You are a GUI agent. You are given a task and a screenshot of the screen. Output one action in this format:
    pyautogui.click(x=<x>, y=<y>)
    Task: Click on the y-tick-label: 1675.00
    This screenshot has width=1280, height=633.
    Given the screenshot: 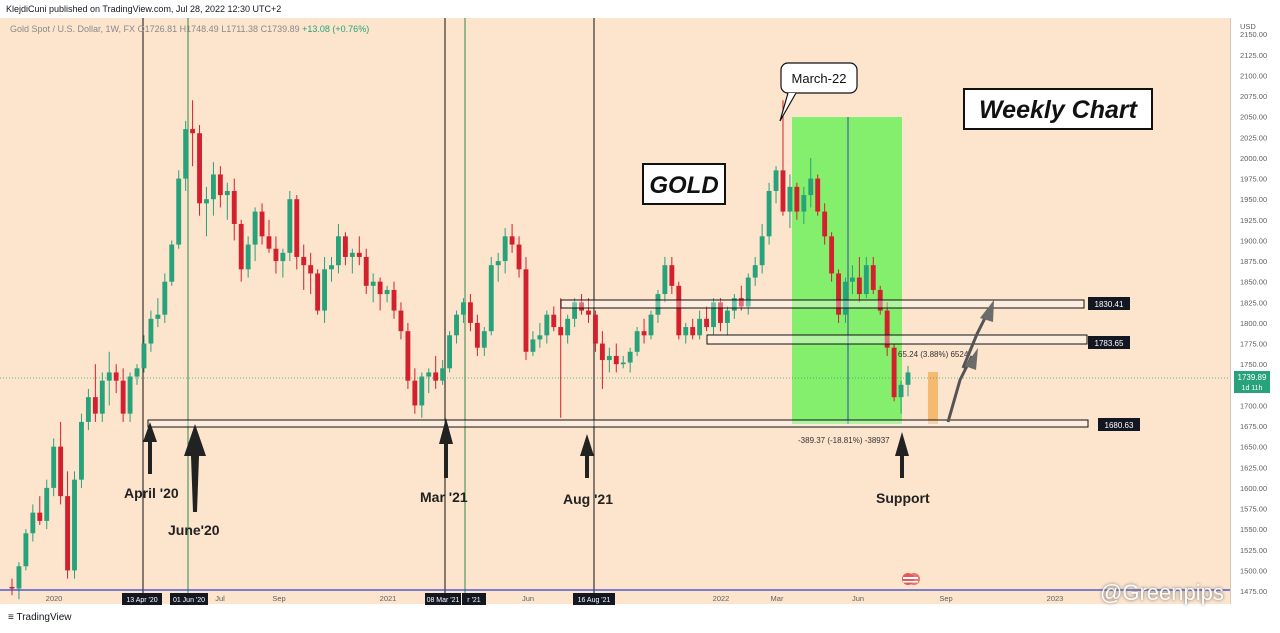 What is the action you would take?
    pyautogui.click(x=1253, y=426)
    